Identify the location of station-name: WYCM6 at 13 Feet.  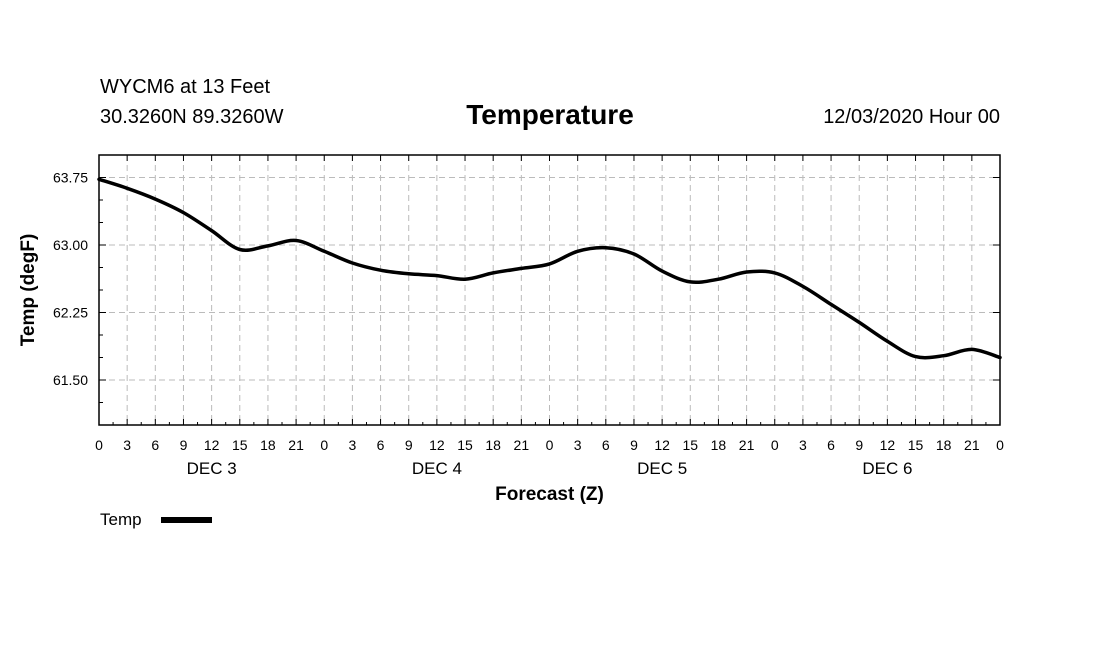
(185, 87).